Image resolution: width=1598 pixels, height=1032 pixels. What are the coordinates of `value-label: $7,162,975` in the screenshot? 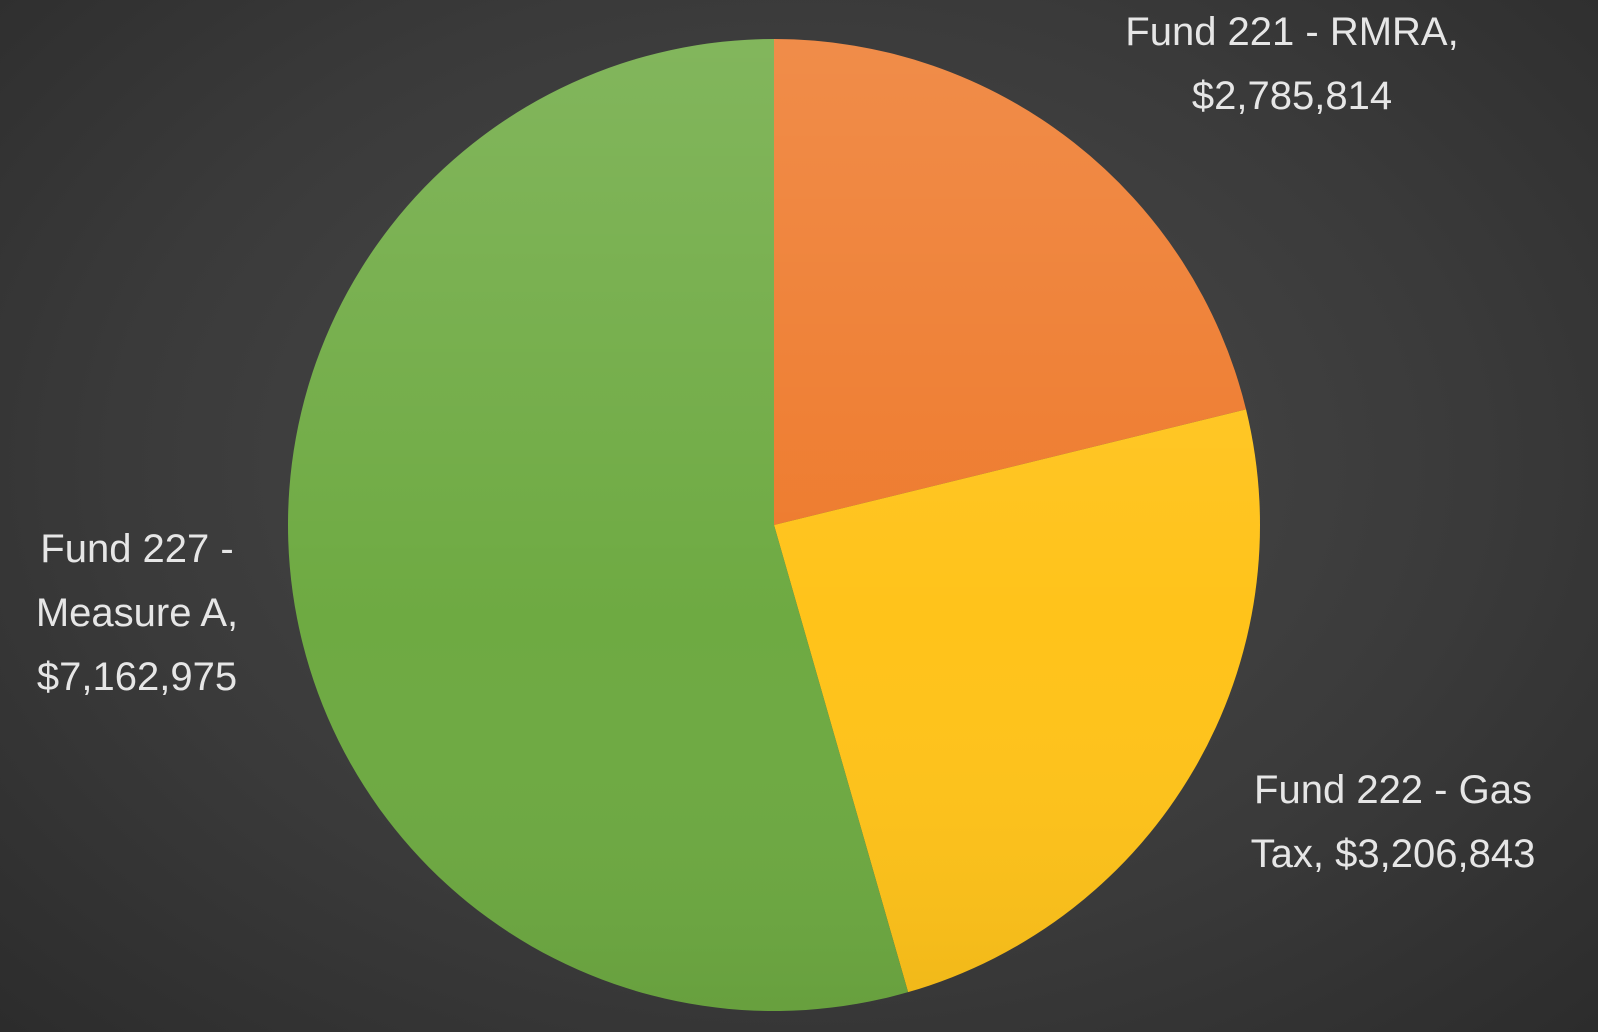 It's located at (137, 677).